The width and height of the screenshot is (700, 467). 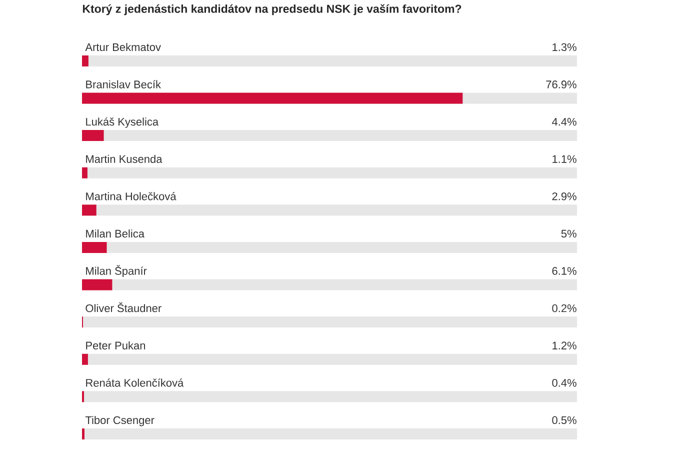 I want to click on data-label: 76.9%, so click(x=561, y=84).